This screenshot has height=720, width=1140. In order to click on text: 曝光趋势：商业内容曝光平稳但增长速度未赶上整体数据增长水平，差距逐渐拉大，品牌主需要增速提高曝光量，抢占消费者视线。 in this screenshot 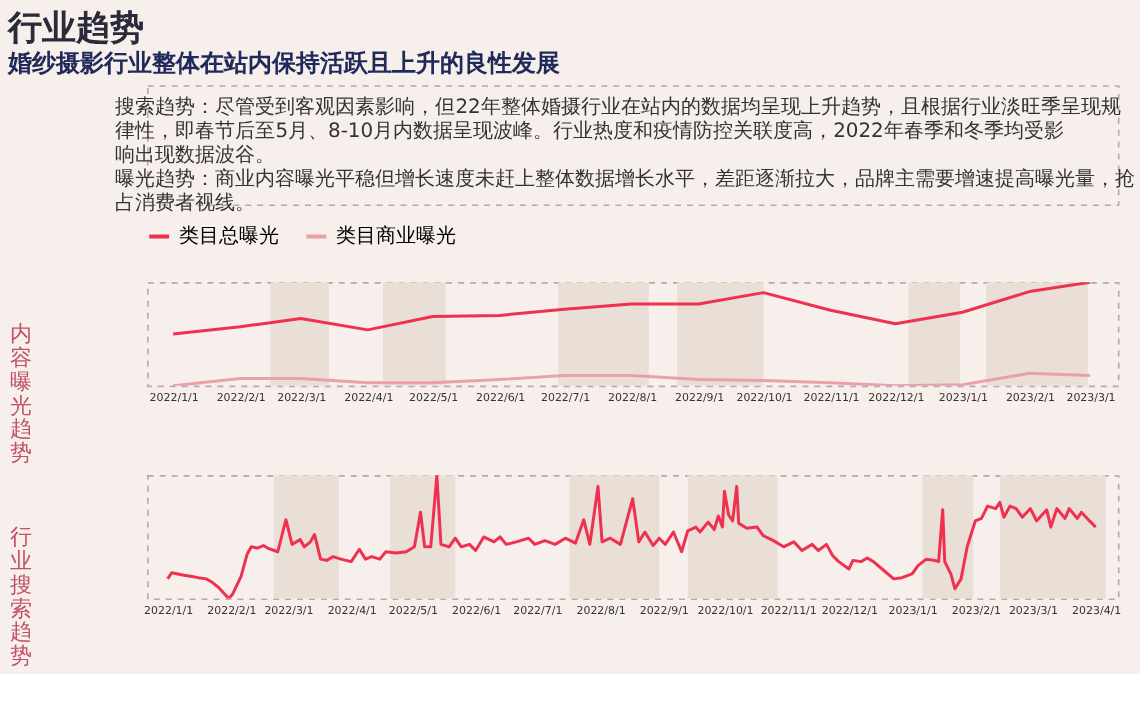, I will do `click(625, 190)`.